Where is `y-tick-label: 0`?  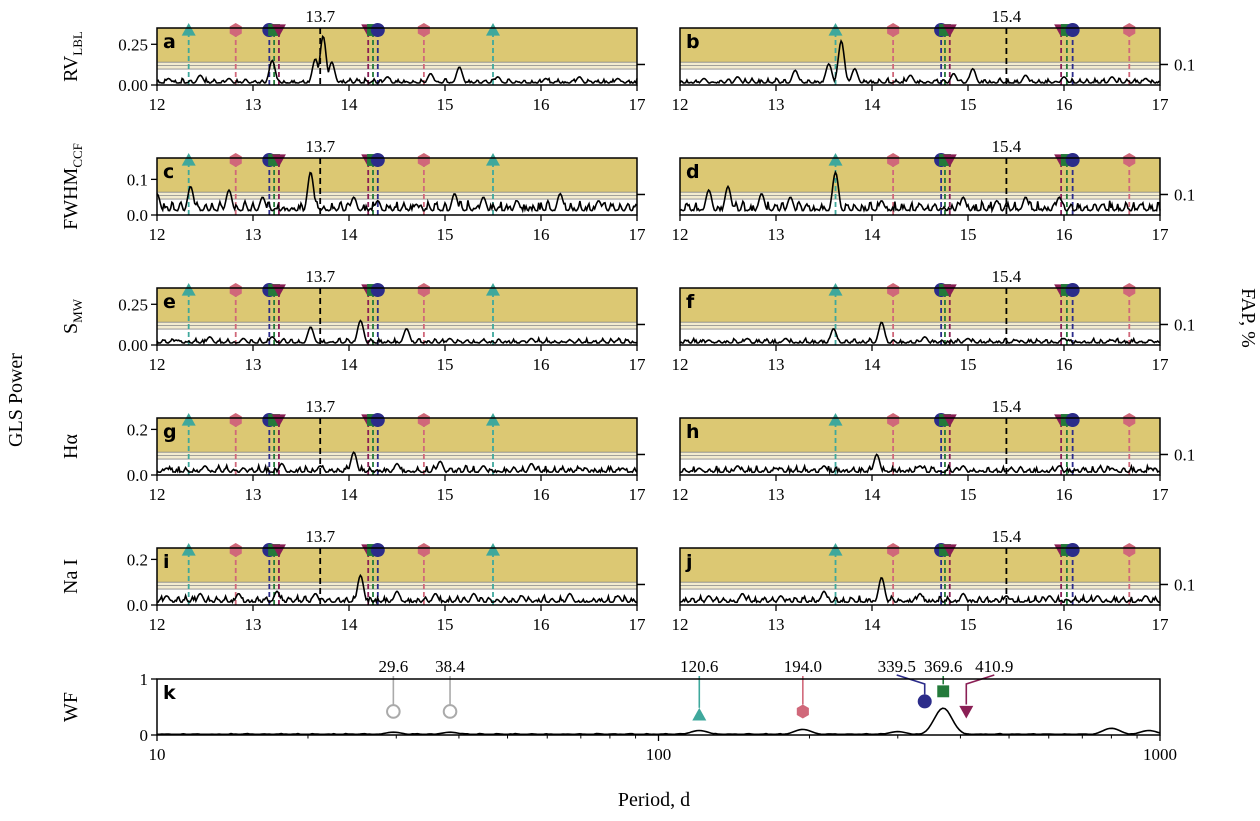 y-tick-label: 0 is located at coordinates (144, 735).